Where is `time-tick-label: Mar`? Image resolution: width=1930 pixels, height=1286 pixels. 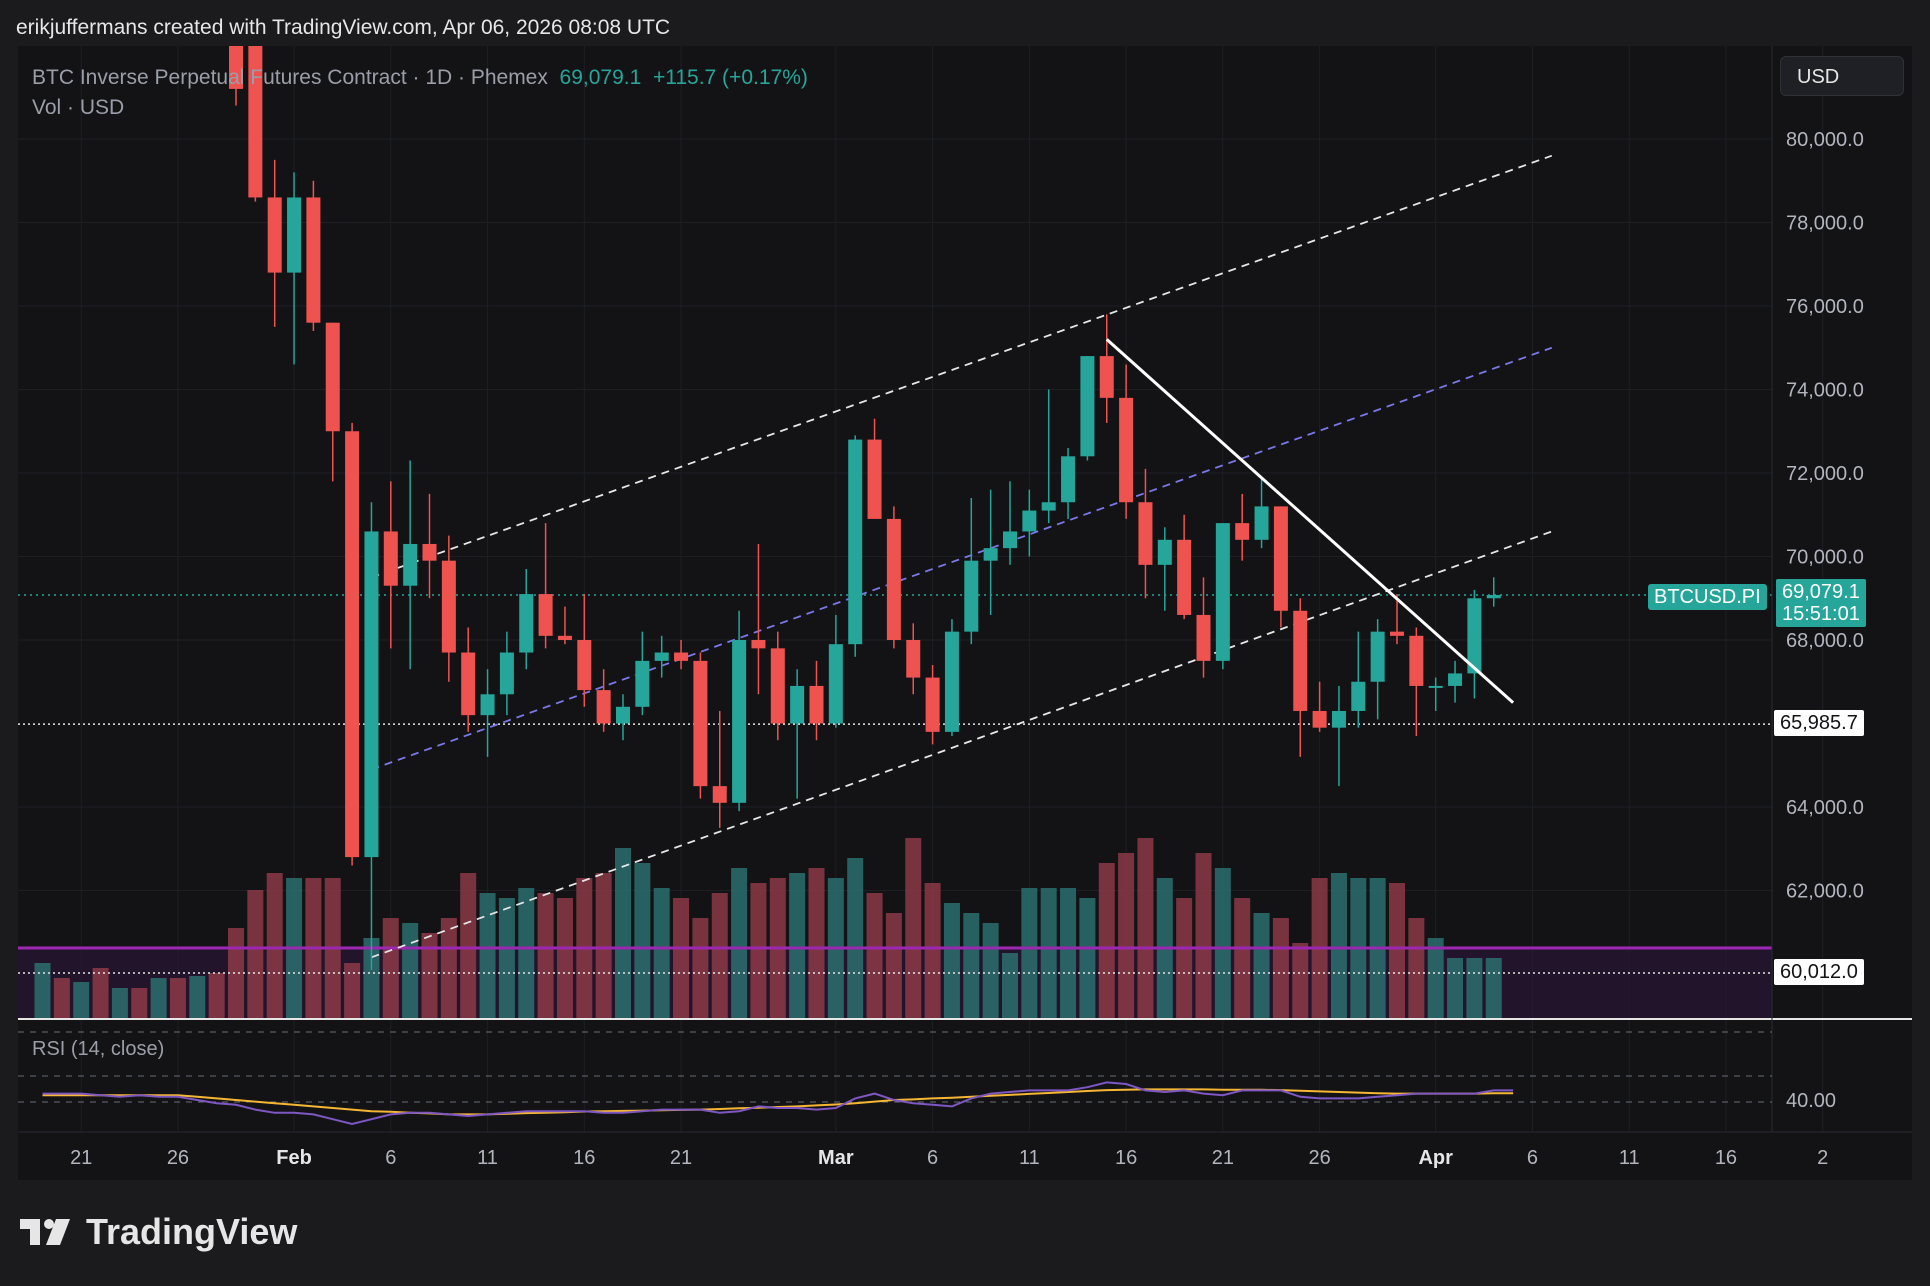 time-tick-label: Mar is located at coordinates (836, 1158).